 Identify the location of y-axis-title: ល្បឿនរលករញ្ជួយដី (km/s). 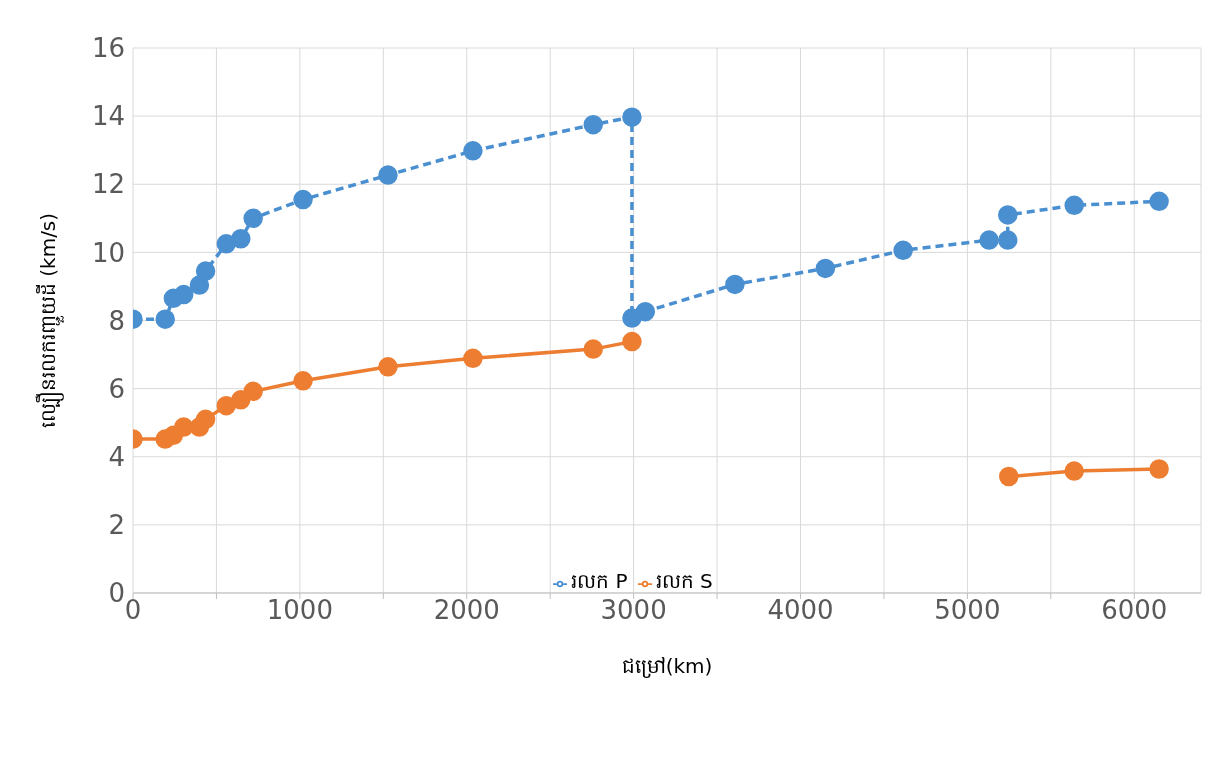
(50, 320).